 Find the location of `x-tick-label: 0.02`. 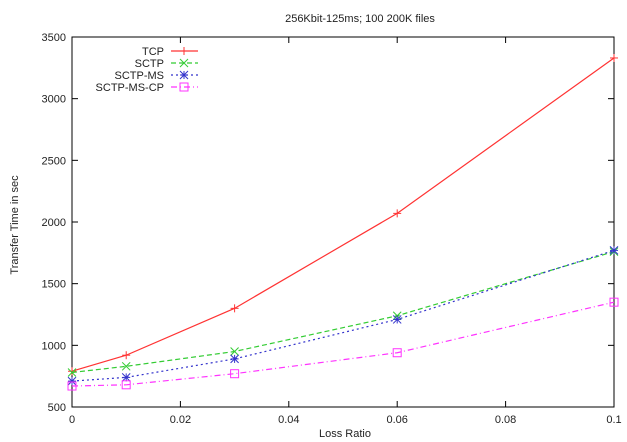

x-tick-label: 0.02 is located at coordinates (180, 420).